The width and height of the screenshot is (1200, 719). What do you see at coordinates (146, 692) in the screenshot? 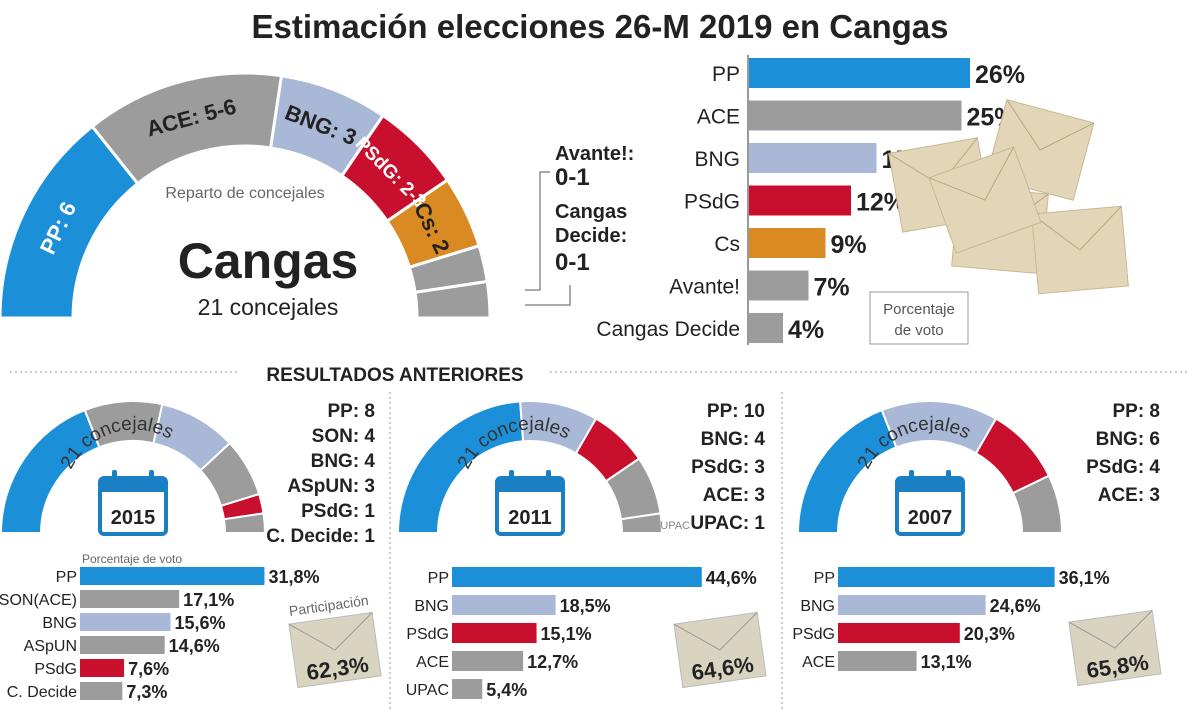
I see `bar-value: 7,3%` at bounding box center [146, 692].